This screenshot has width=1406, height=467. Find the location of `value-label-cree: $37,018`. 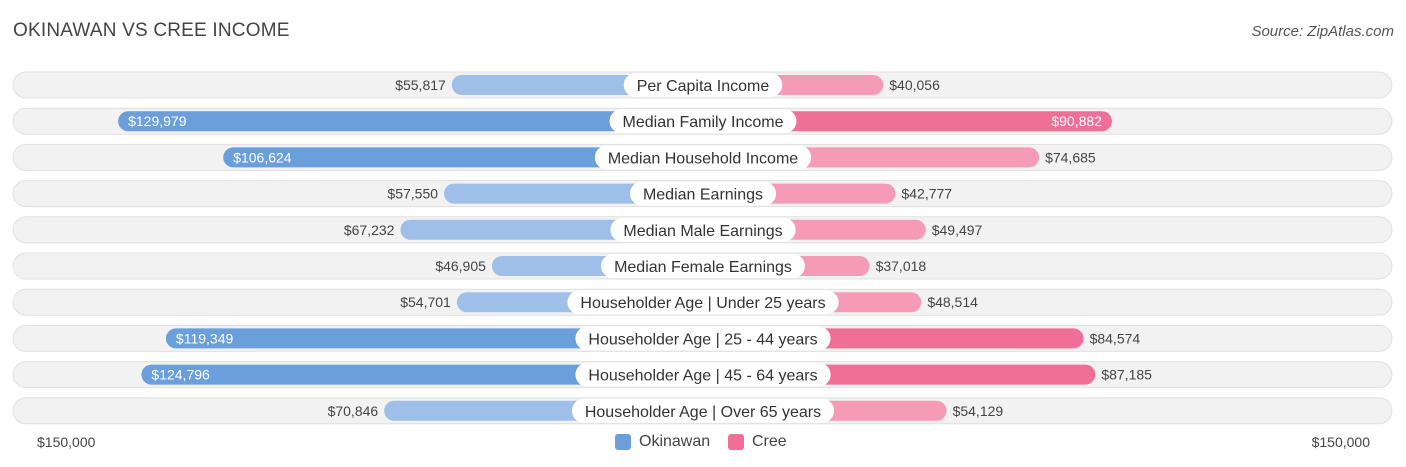

value-label-cree: $37,018 is located at coordinates (901, 266).